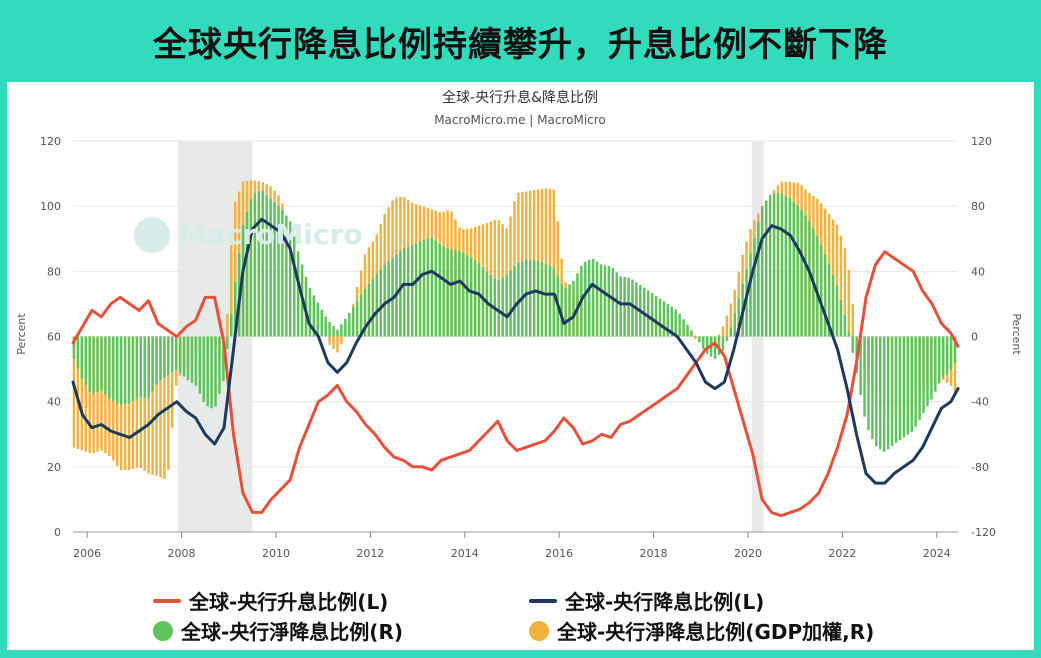  Describe the element at coordinates (465, 553) in the screenshot. I see `x-tick-label: 2014` at that location.